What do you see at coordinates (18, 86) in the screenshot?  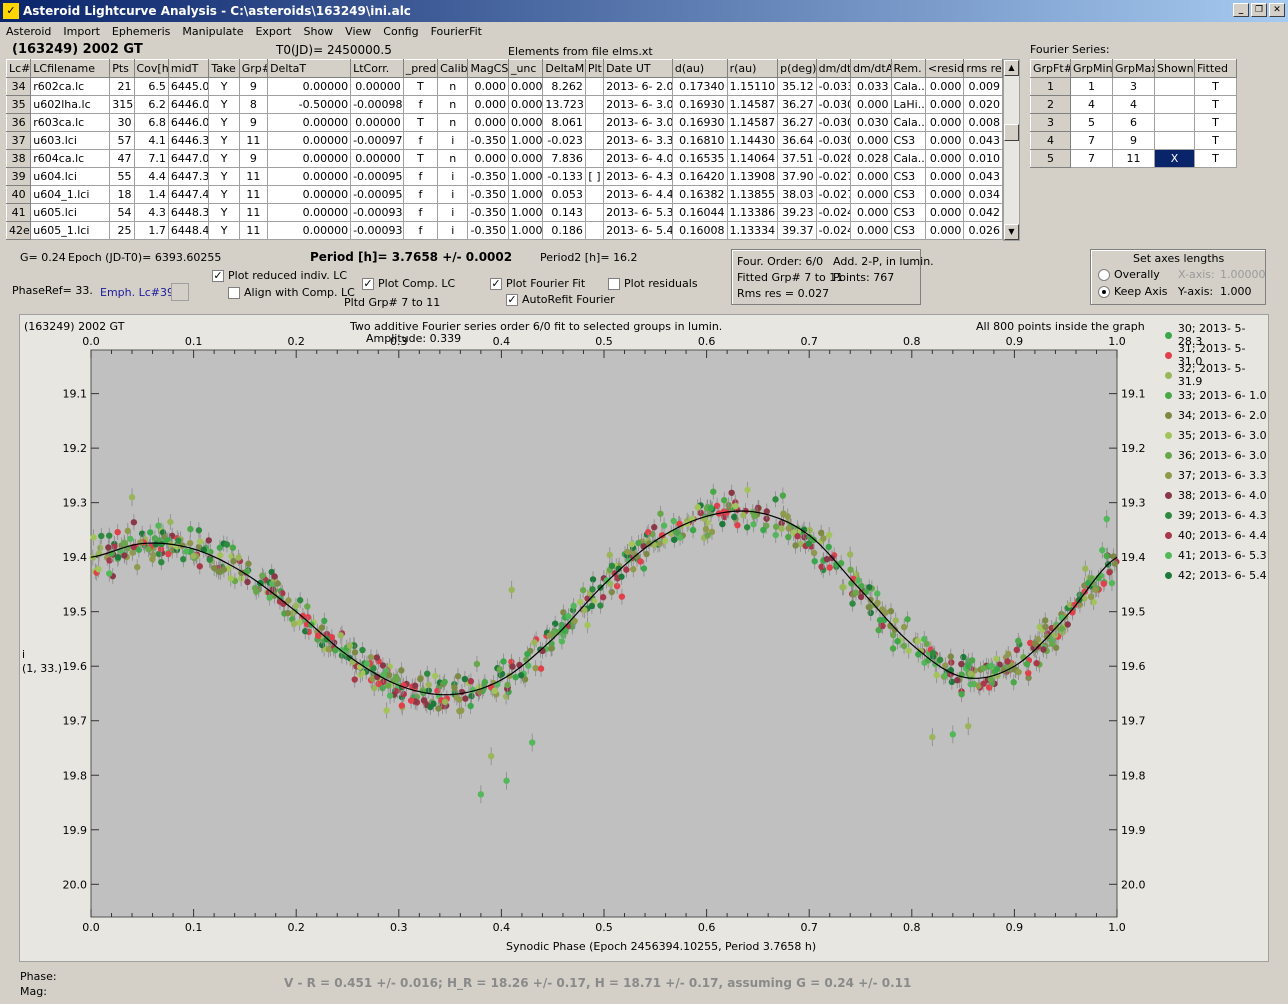 I see `row-header: 34` at bounding box center [18, 86].